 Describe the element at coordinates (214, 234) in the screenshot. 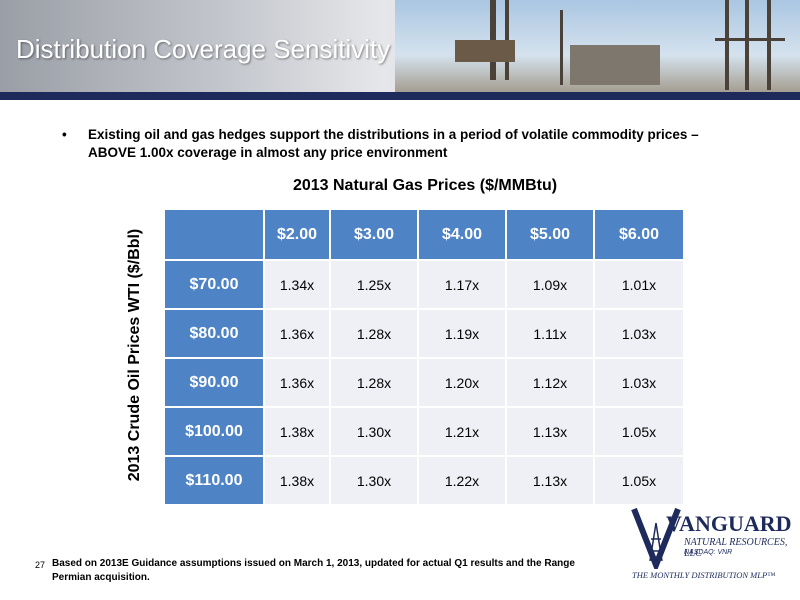

I see `table-corner` at that location.